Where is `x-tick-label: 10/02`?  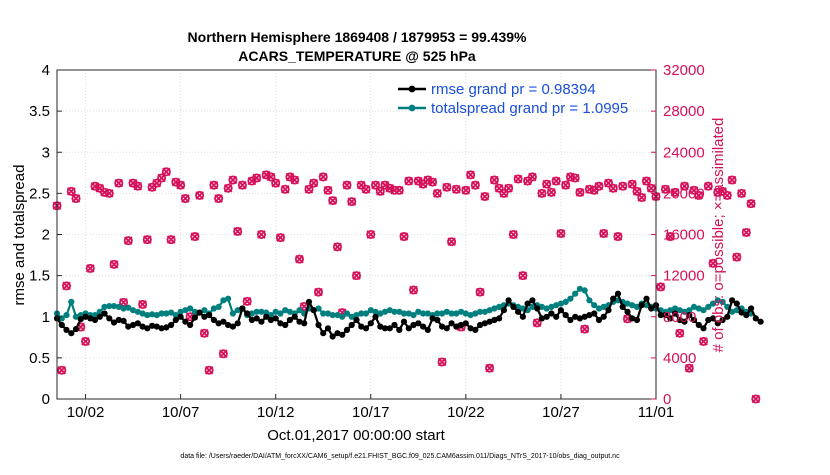
x-tick-label: 10/02 is located at coordinates (86, 412).